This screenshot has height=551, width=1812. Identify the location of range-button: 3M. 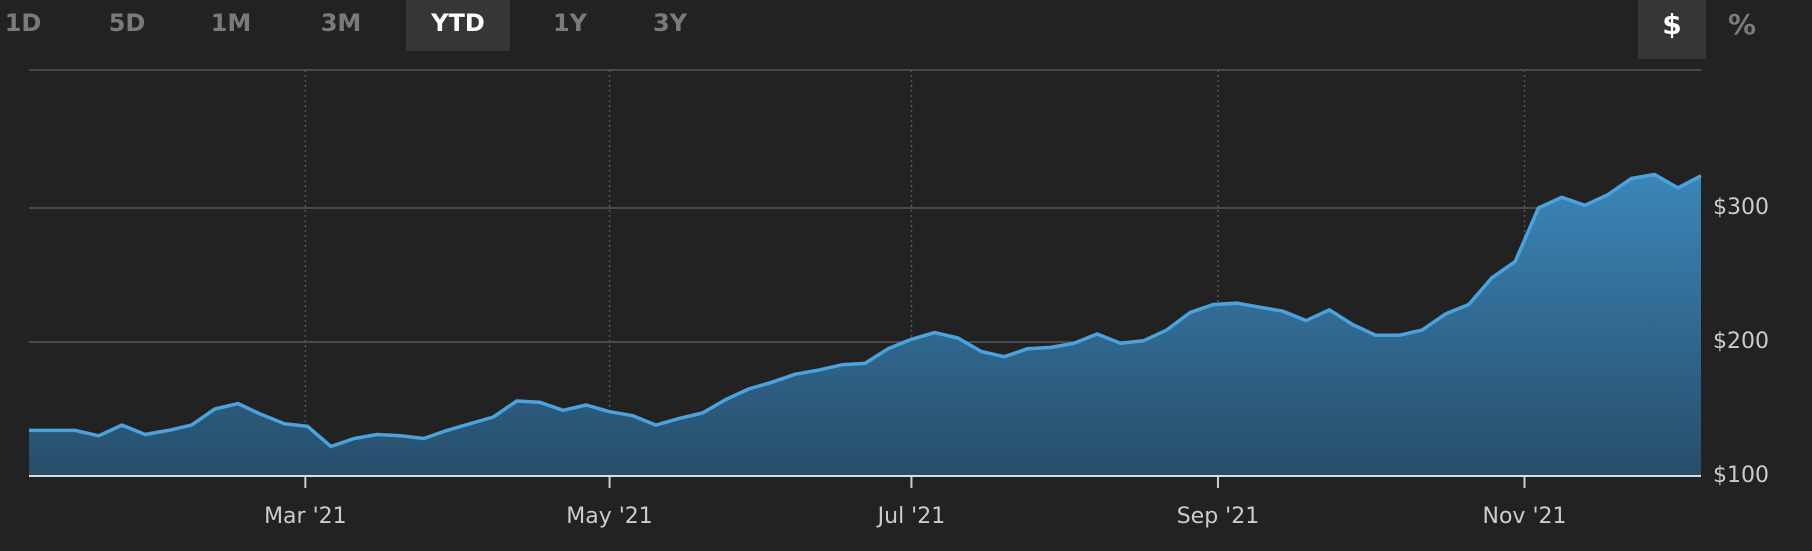
(341, 23).